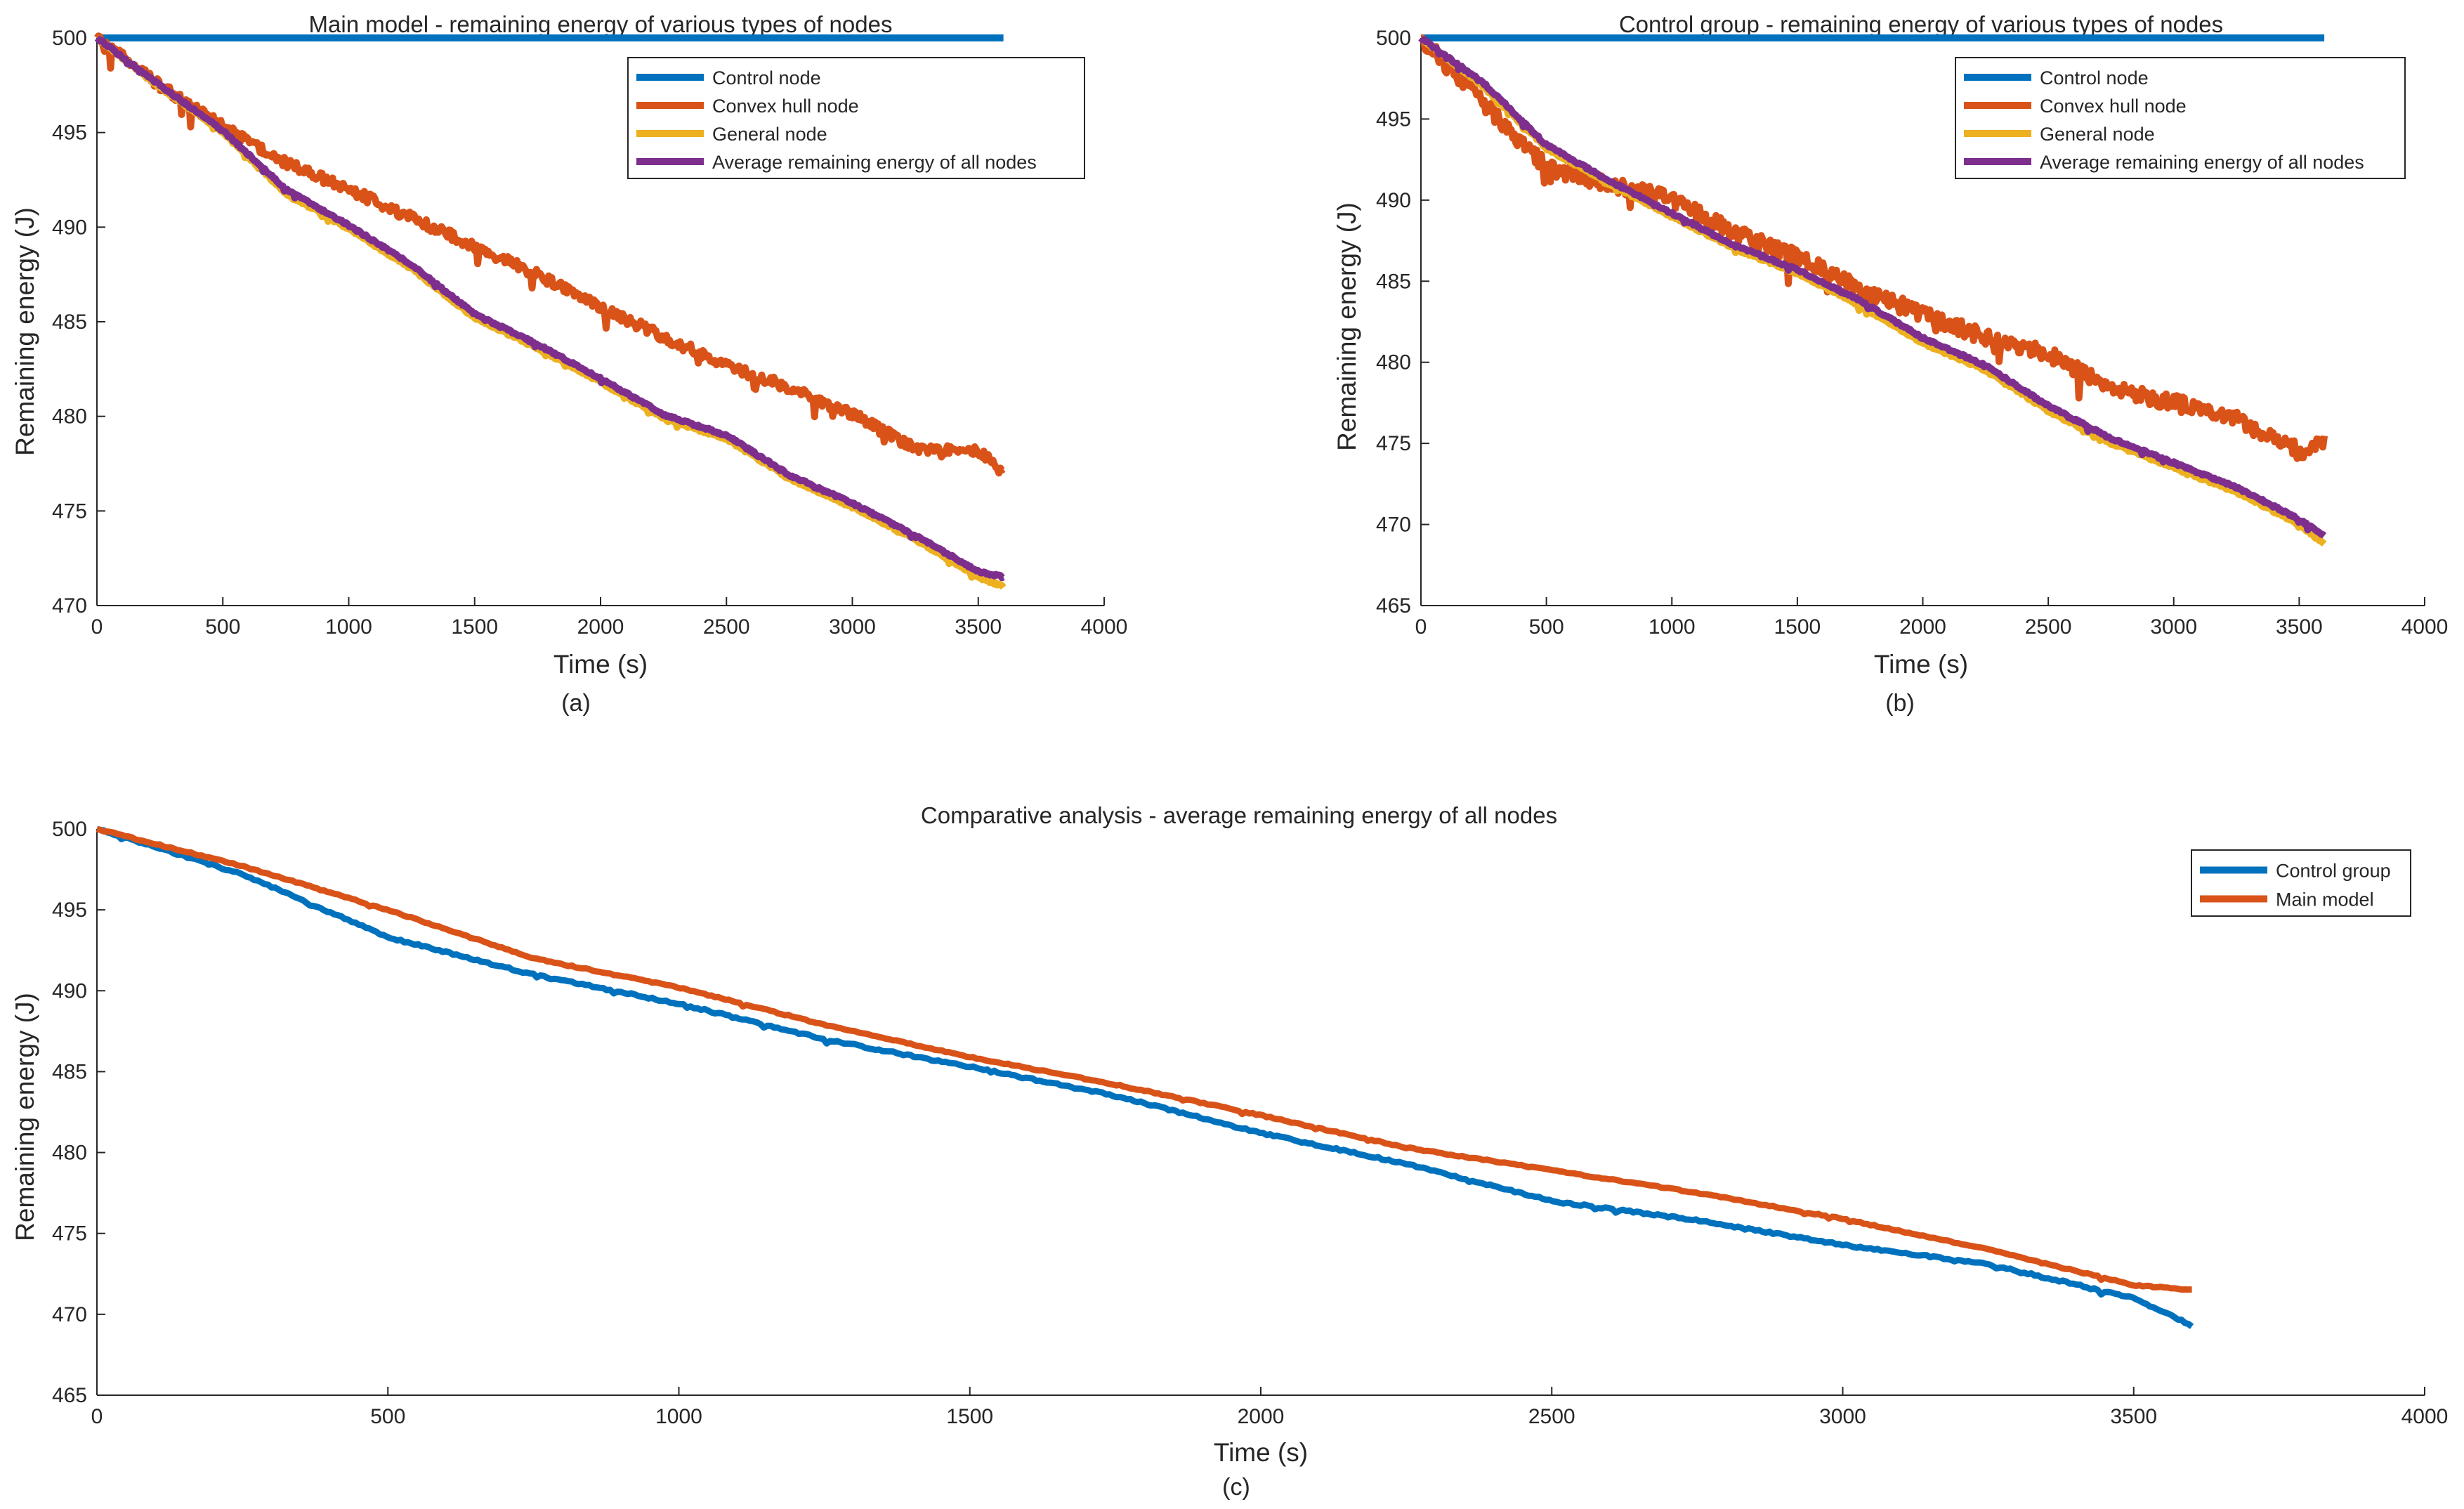  I want to click on legend-label-b: Control node, so click(2094, 78).